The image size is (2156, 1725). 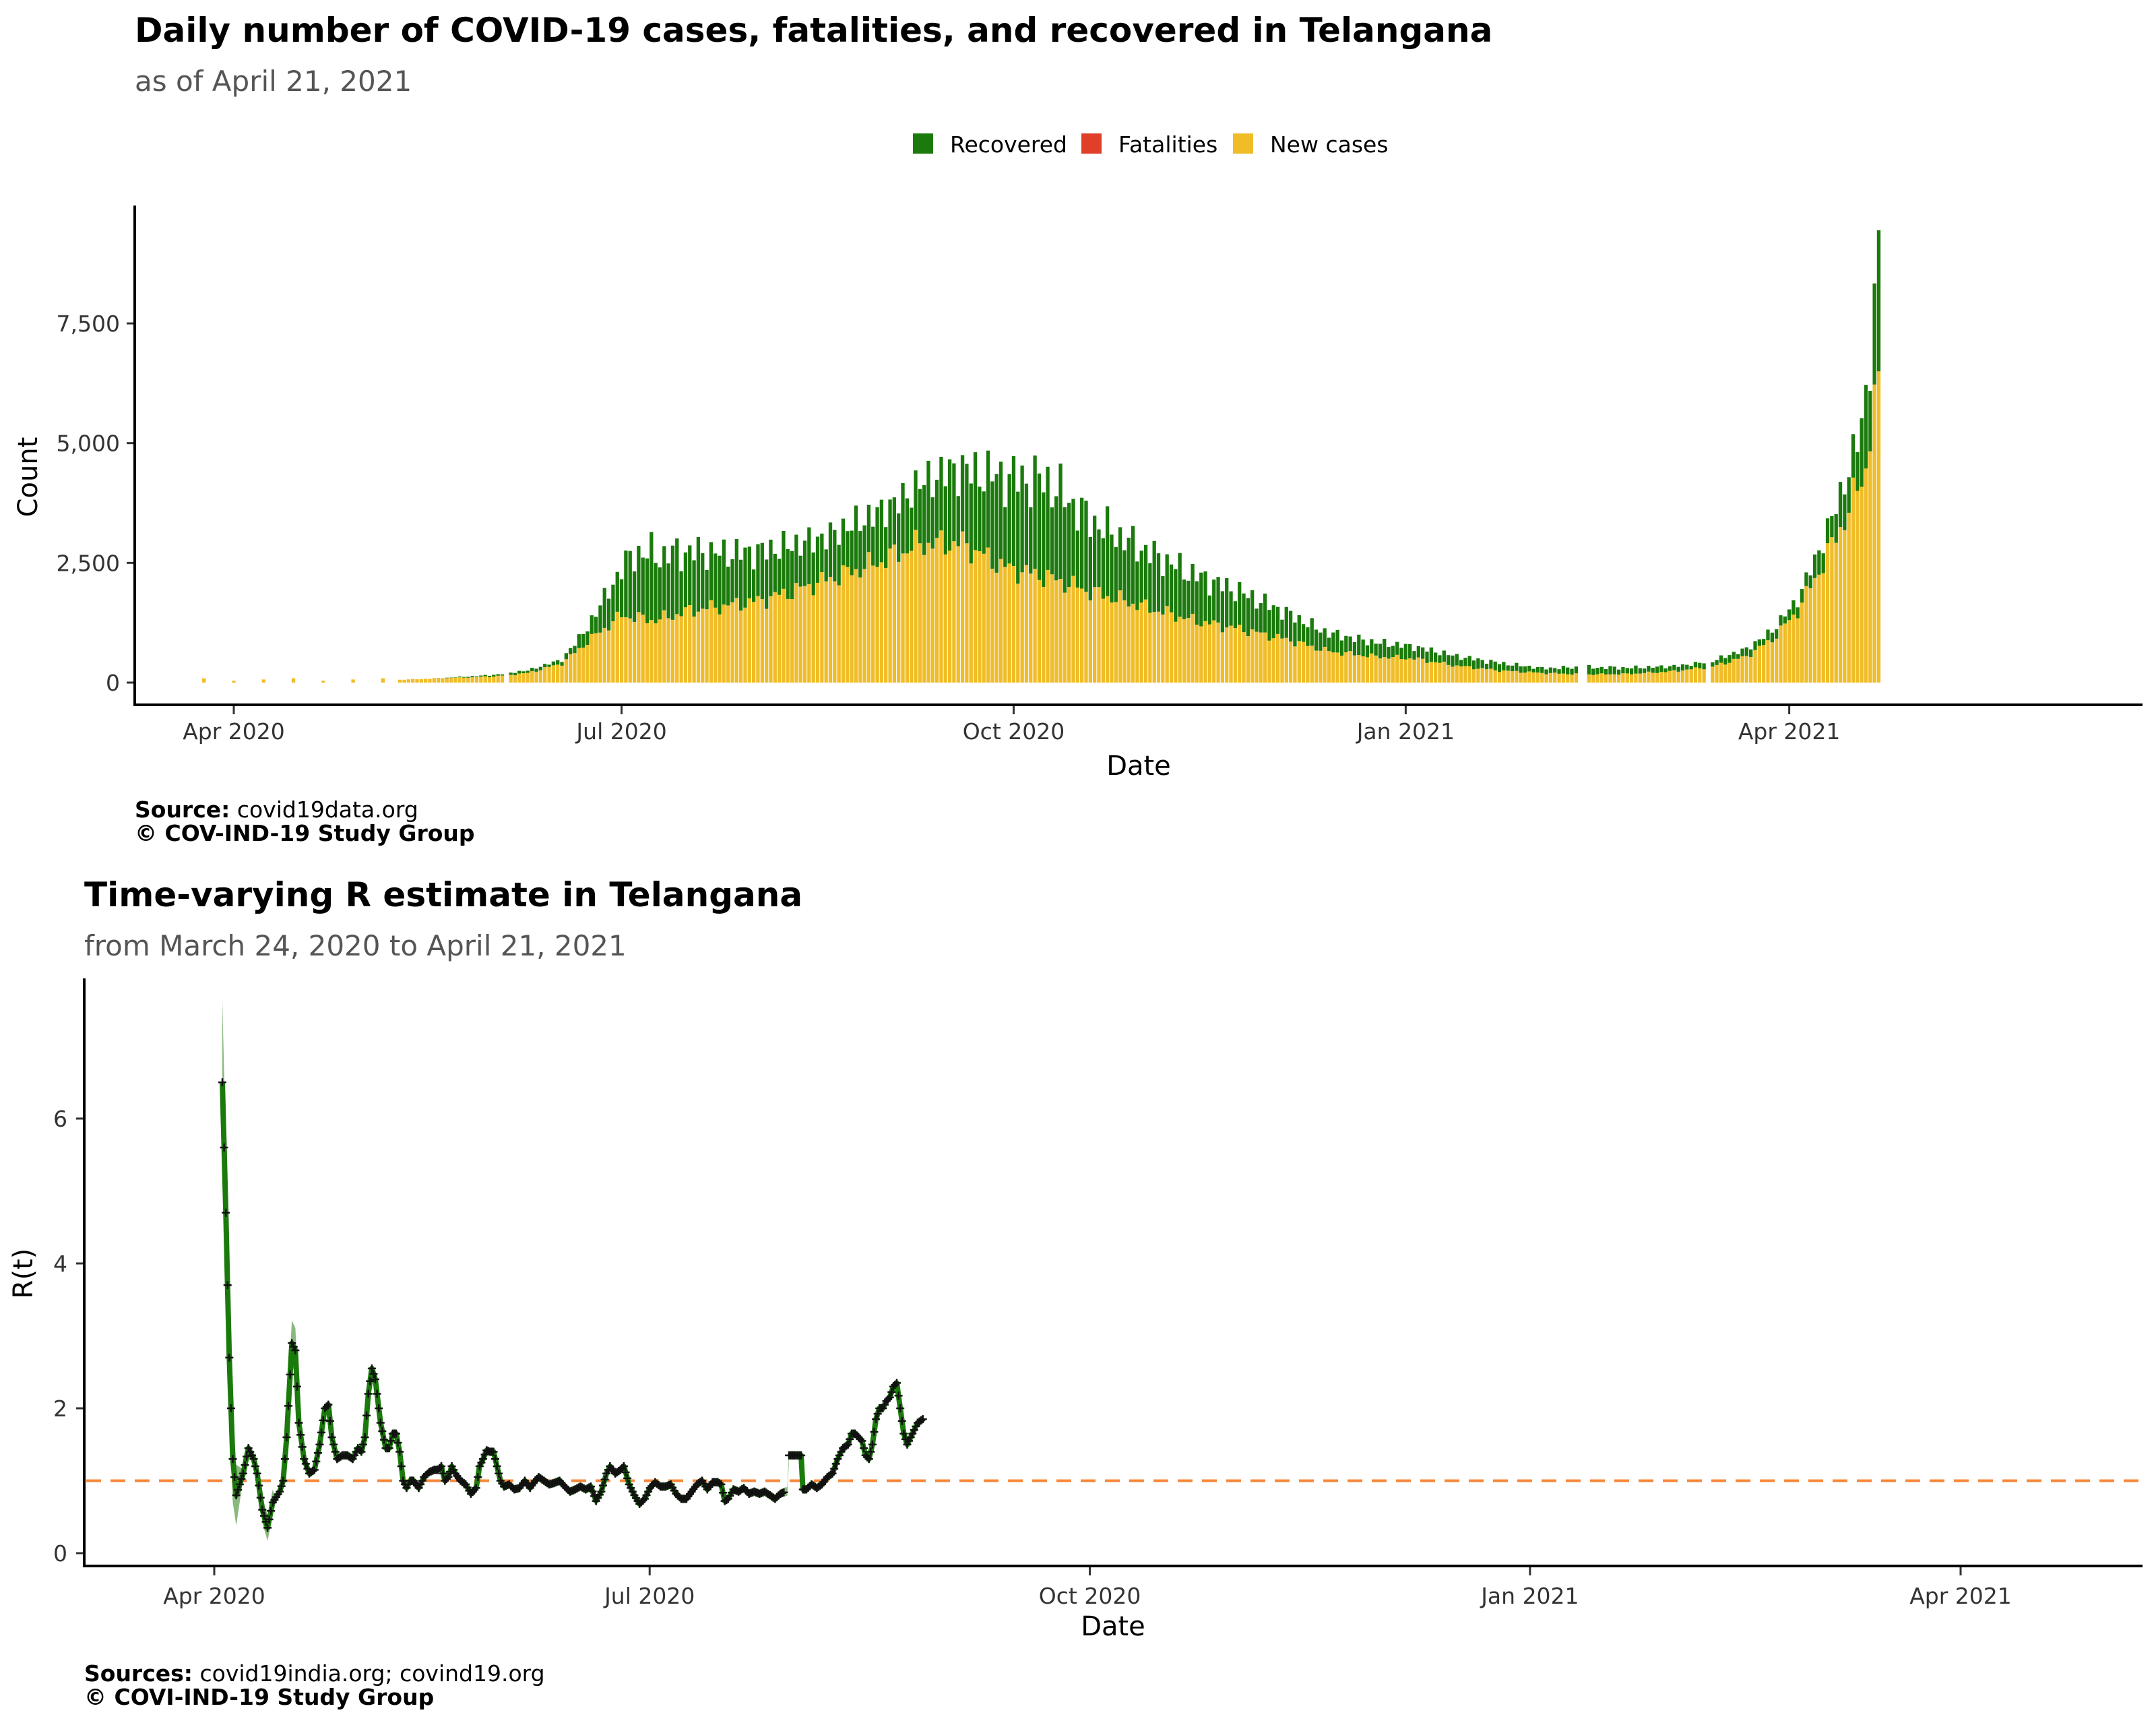 I want to click on chart2-x-tick-label: Oct 2020, so click(x=1090, y=1596).